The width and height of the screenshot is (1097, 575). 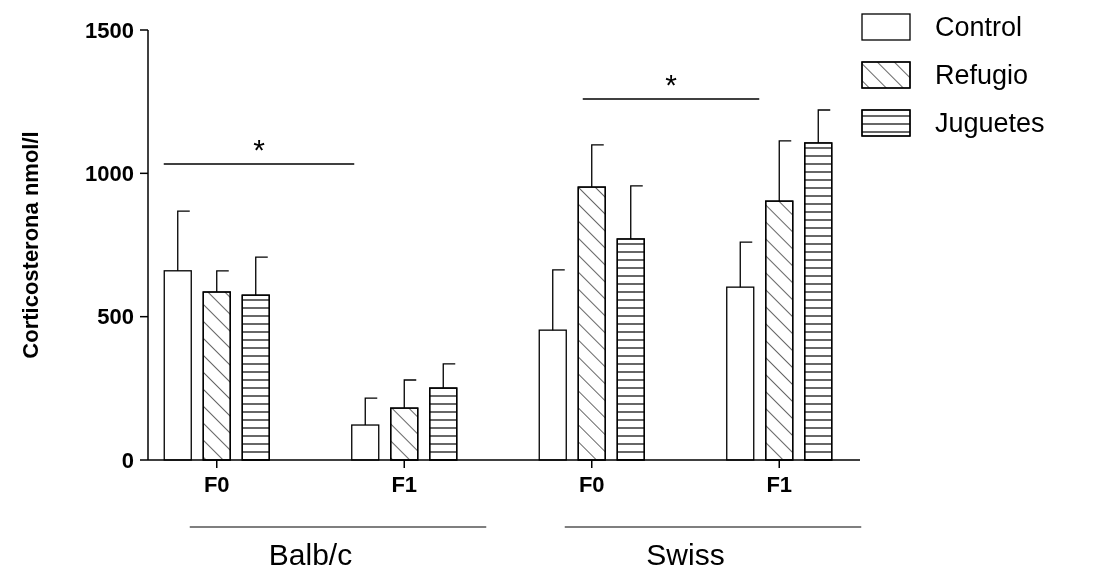 What do you see at coordinates (109, 30) in the screenshot?
I see `y-tick-label: 1500` at bounding box center [109, 30].